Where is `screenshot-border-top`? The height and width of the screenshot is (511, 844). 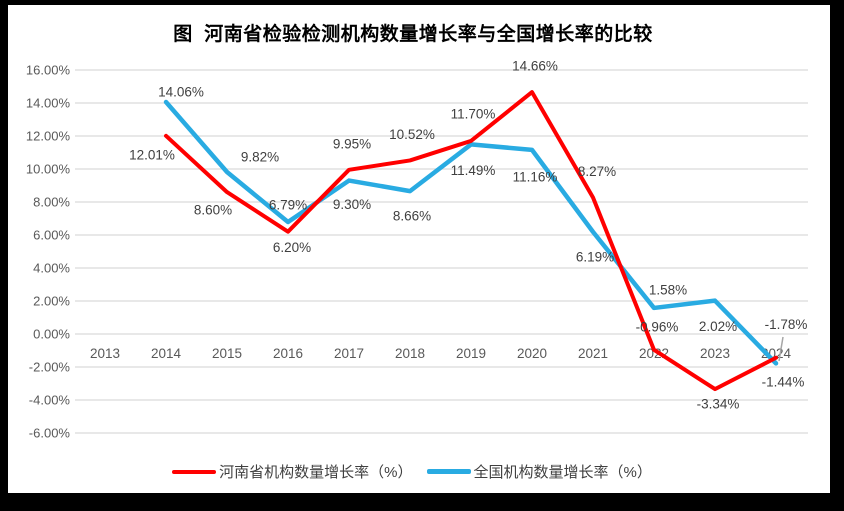
screenshot-border-top is located at coordinates (422, 2).